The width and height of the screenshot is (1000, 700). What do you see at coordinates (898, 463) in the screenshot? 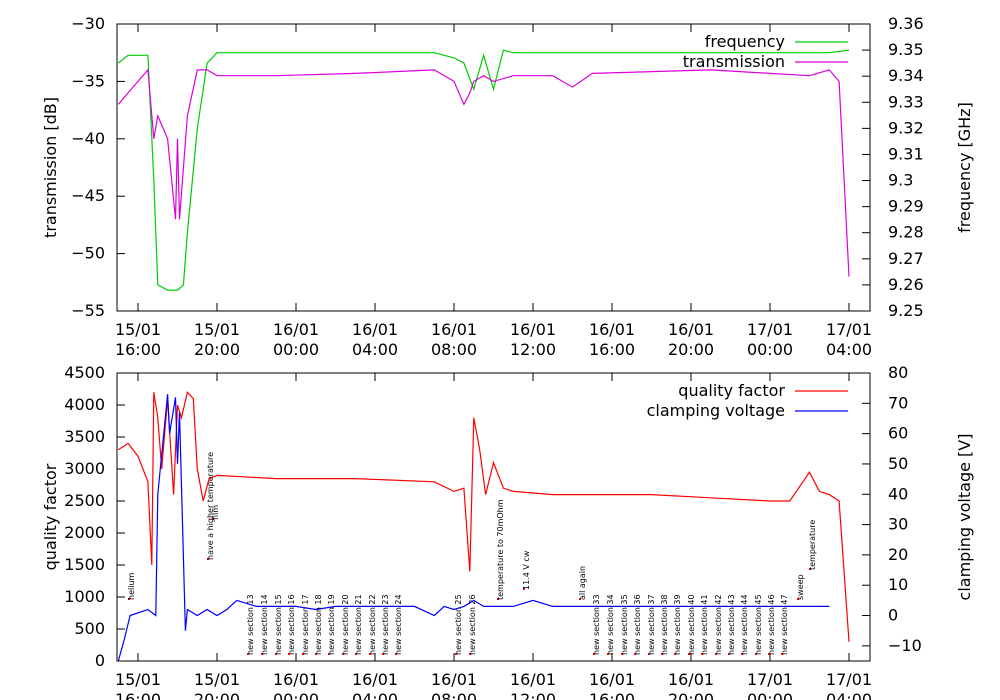
I see `y2-tick-label: 50` at bounding box center [898, 463].